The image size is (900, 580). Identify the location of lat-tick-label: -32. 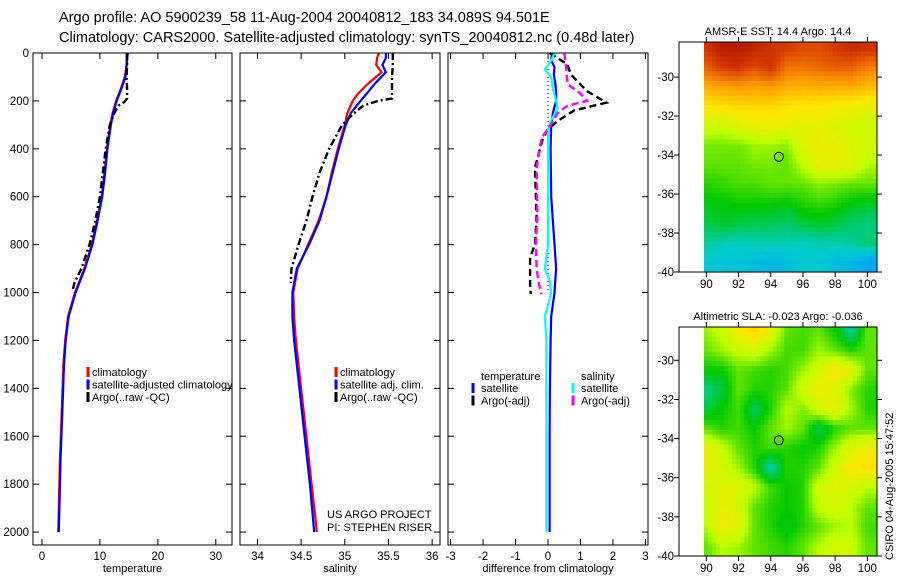
(665, 117).